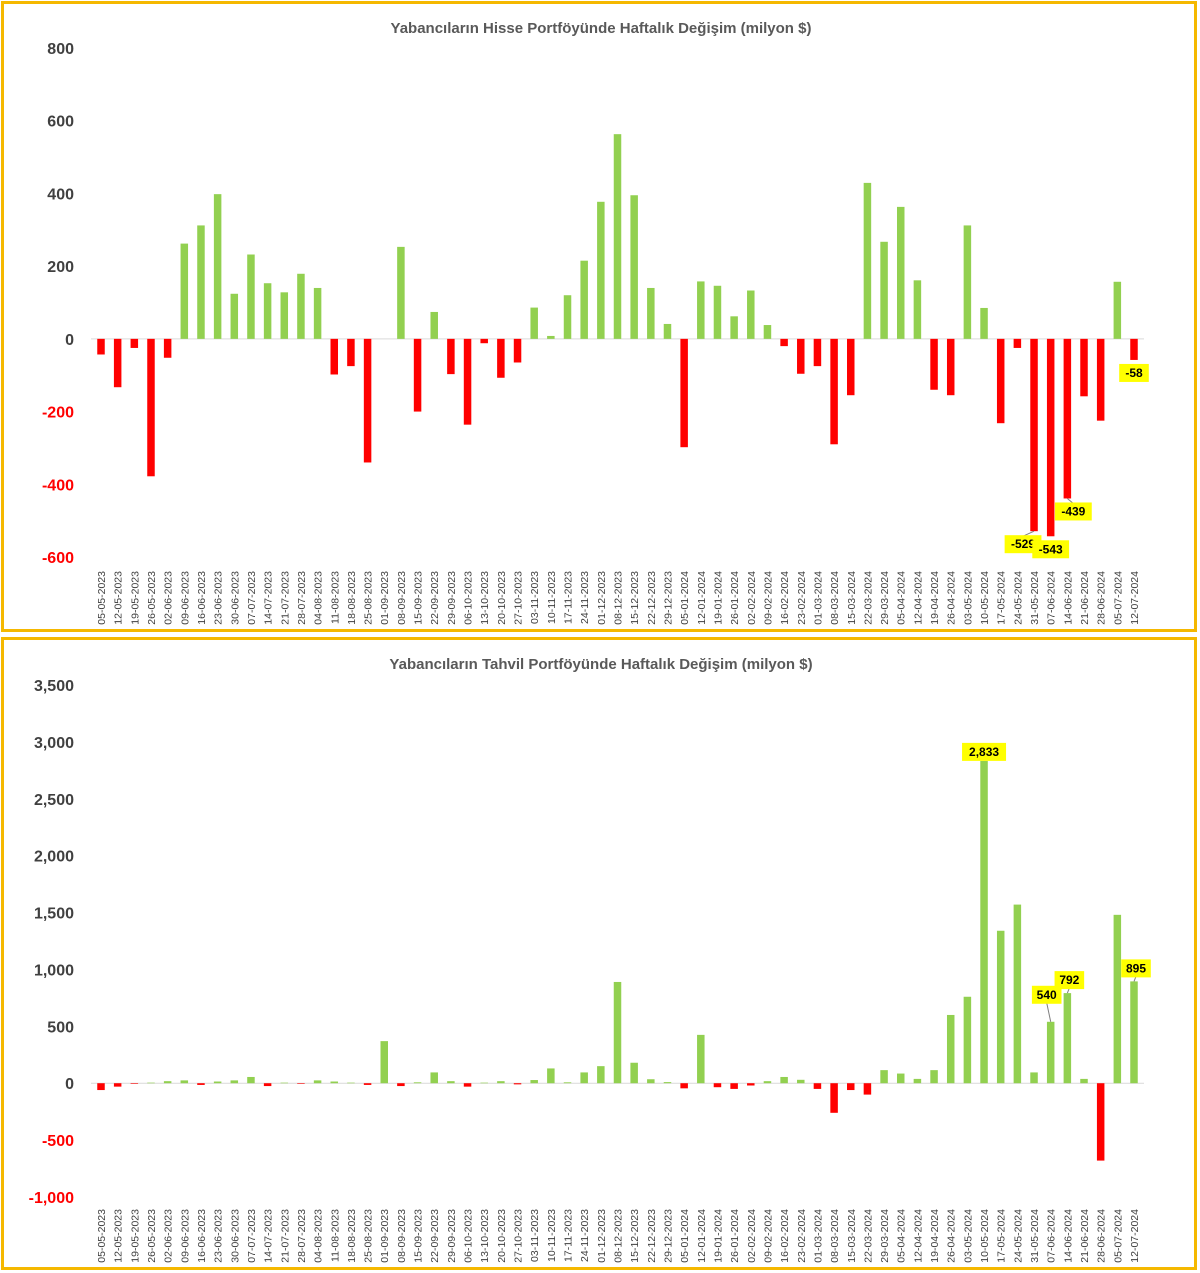  Describe the element at coordinates (668, 1236) in the screenshot. I see `x-tick-label: 29-12-2023` at that location.